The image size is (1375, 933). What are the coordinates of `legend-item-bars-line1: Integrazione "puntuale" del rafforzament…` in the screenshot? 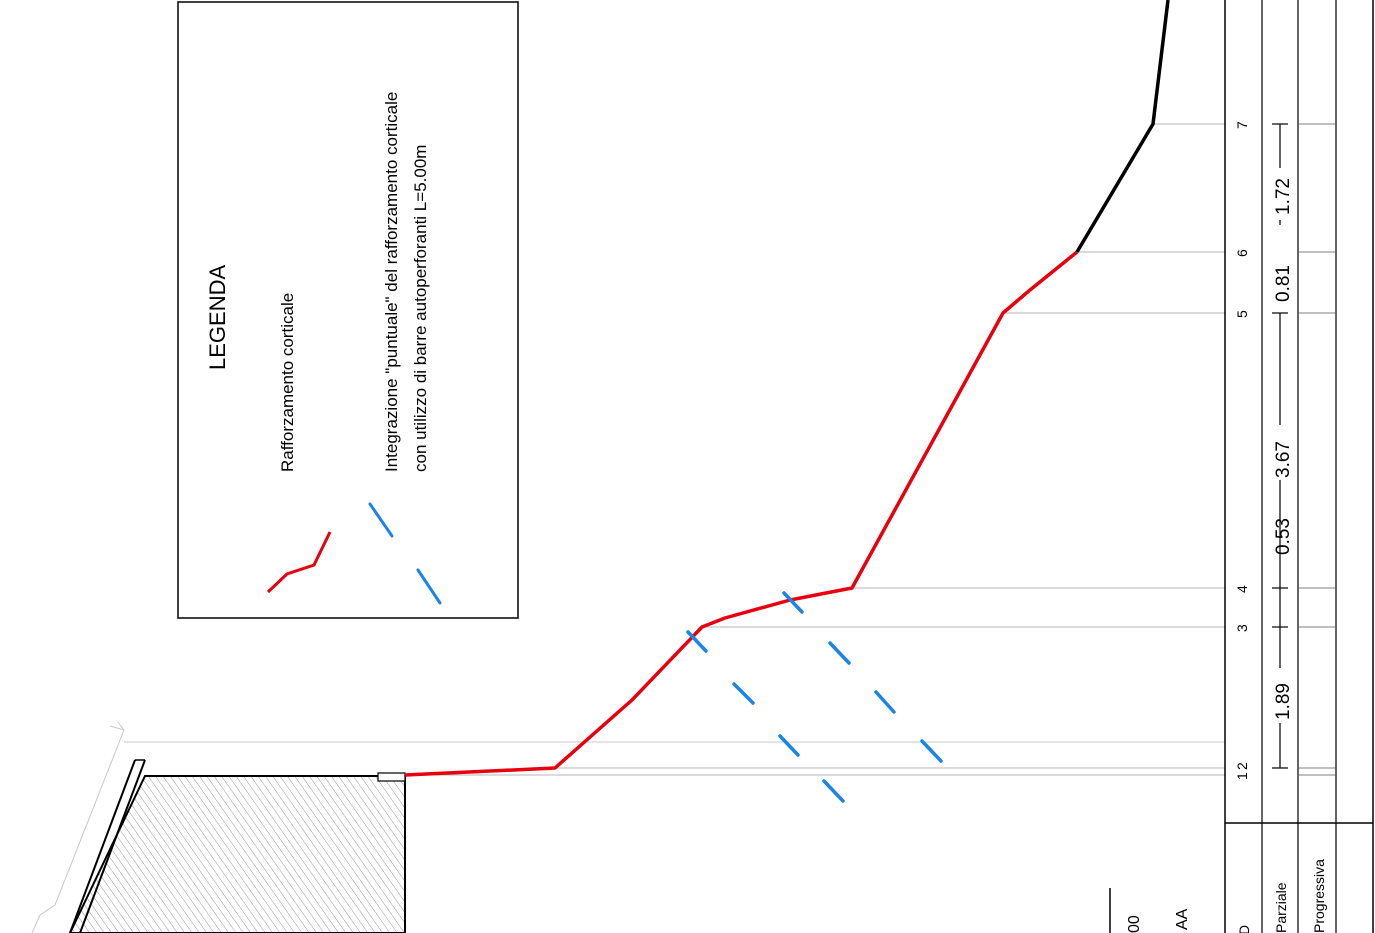 It's located at (391, 282).